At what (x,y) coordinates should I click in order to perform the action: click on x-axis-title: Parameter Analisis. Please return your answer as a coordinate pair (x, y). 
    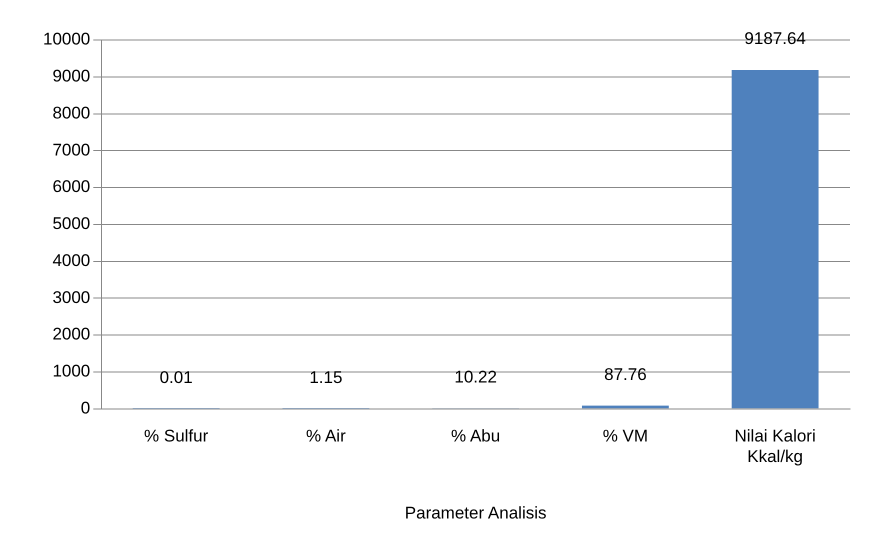
    Looking at the image, I should click on (475, 512).